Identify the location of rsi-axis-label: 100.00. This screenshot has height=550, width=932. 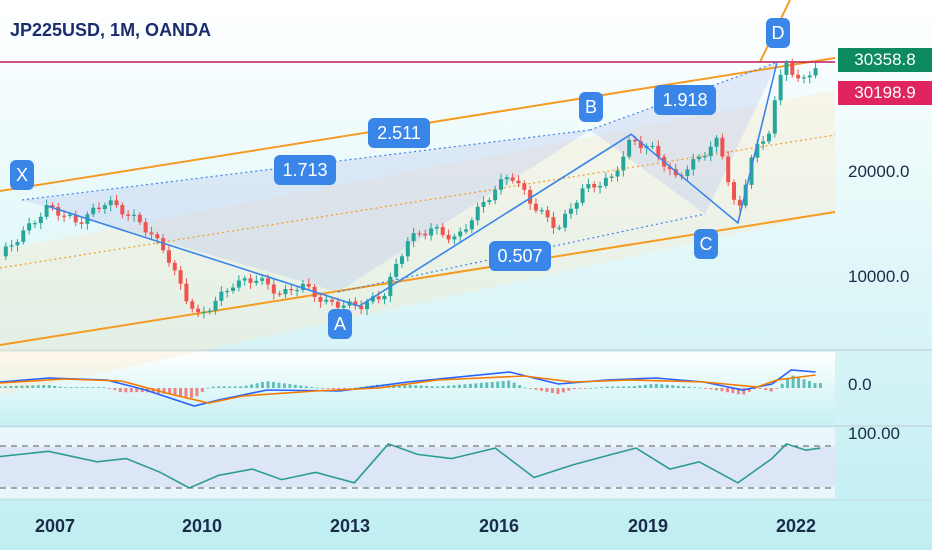
(874, 433).